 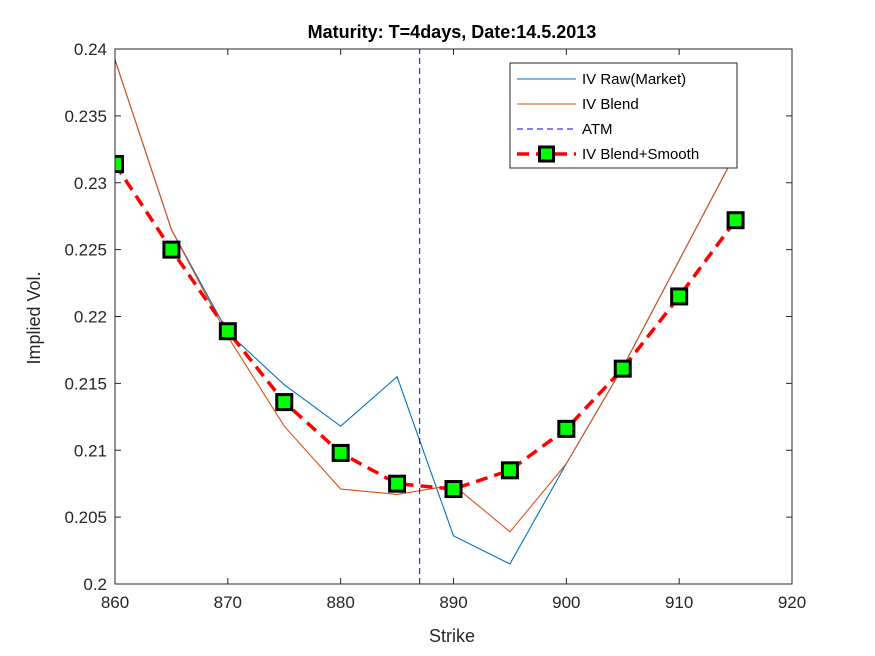 I want to click on legend-entry: IV Raw(Market), so click(x=601, y=79).